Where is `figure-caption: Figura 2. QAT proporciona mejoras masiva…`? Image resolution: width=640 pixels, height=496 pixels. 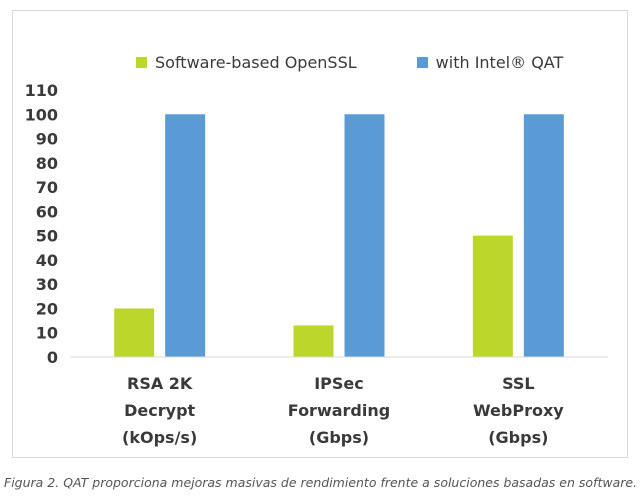
figure-caption: Figura 2. QAT proporciona mejoras masiva… is located at coordinates (321, 482).